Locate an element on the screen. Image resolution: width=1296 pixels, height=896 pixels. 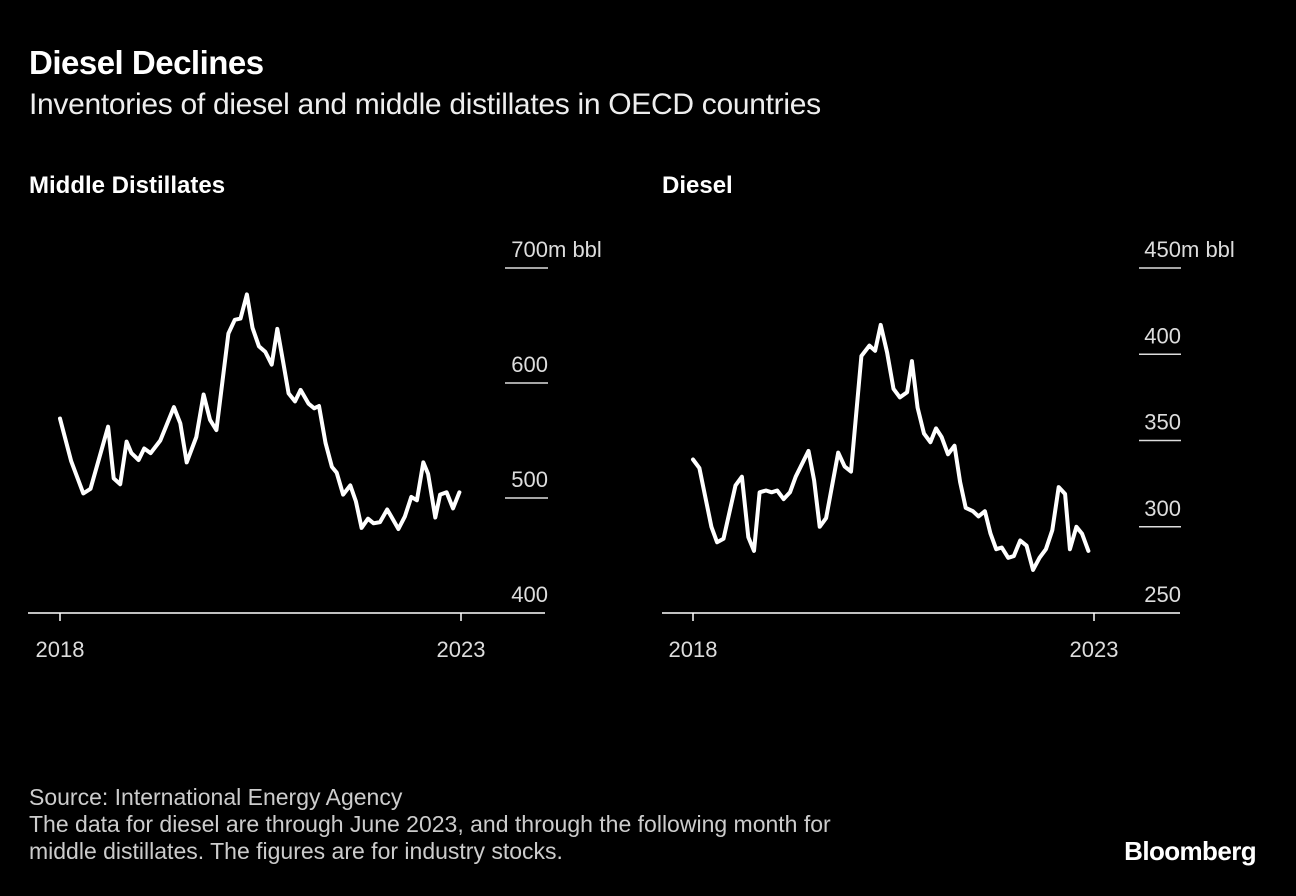
diesel-x-tick-label: 2018 is located at coordinates (693, 649).